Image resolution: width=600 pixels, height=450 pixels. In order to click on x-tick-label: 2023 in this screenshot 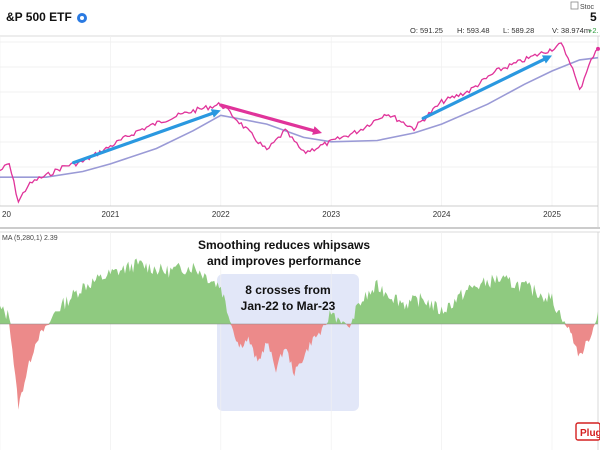, I will do `click(331, 214)`.